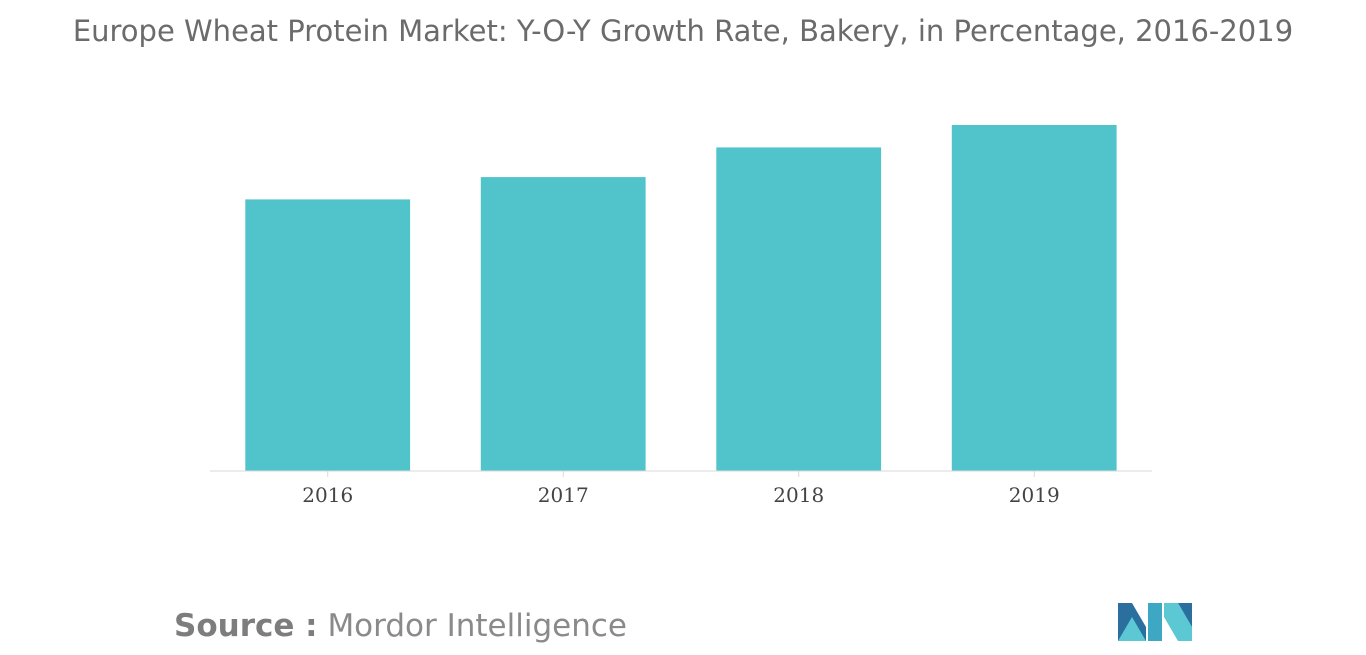  What do you see at coordinates (563, 324) in the screenshot?
I see `bar-2017` at bounding box center [563, 324].